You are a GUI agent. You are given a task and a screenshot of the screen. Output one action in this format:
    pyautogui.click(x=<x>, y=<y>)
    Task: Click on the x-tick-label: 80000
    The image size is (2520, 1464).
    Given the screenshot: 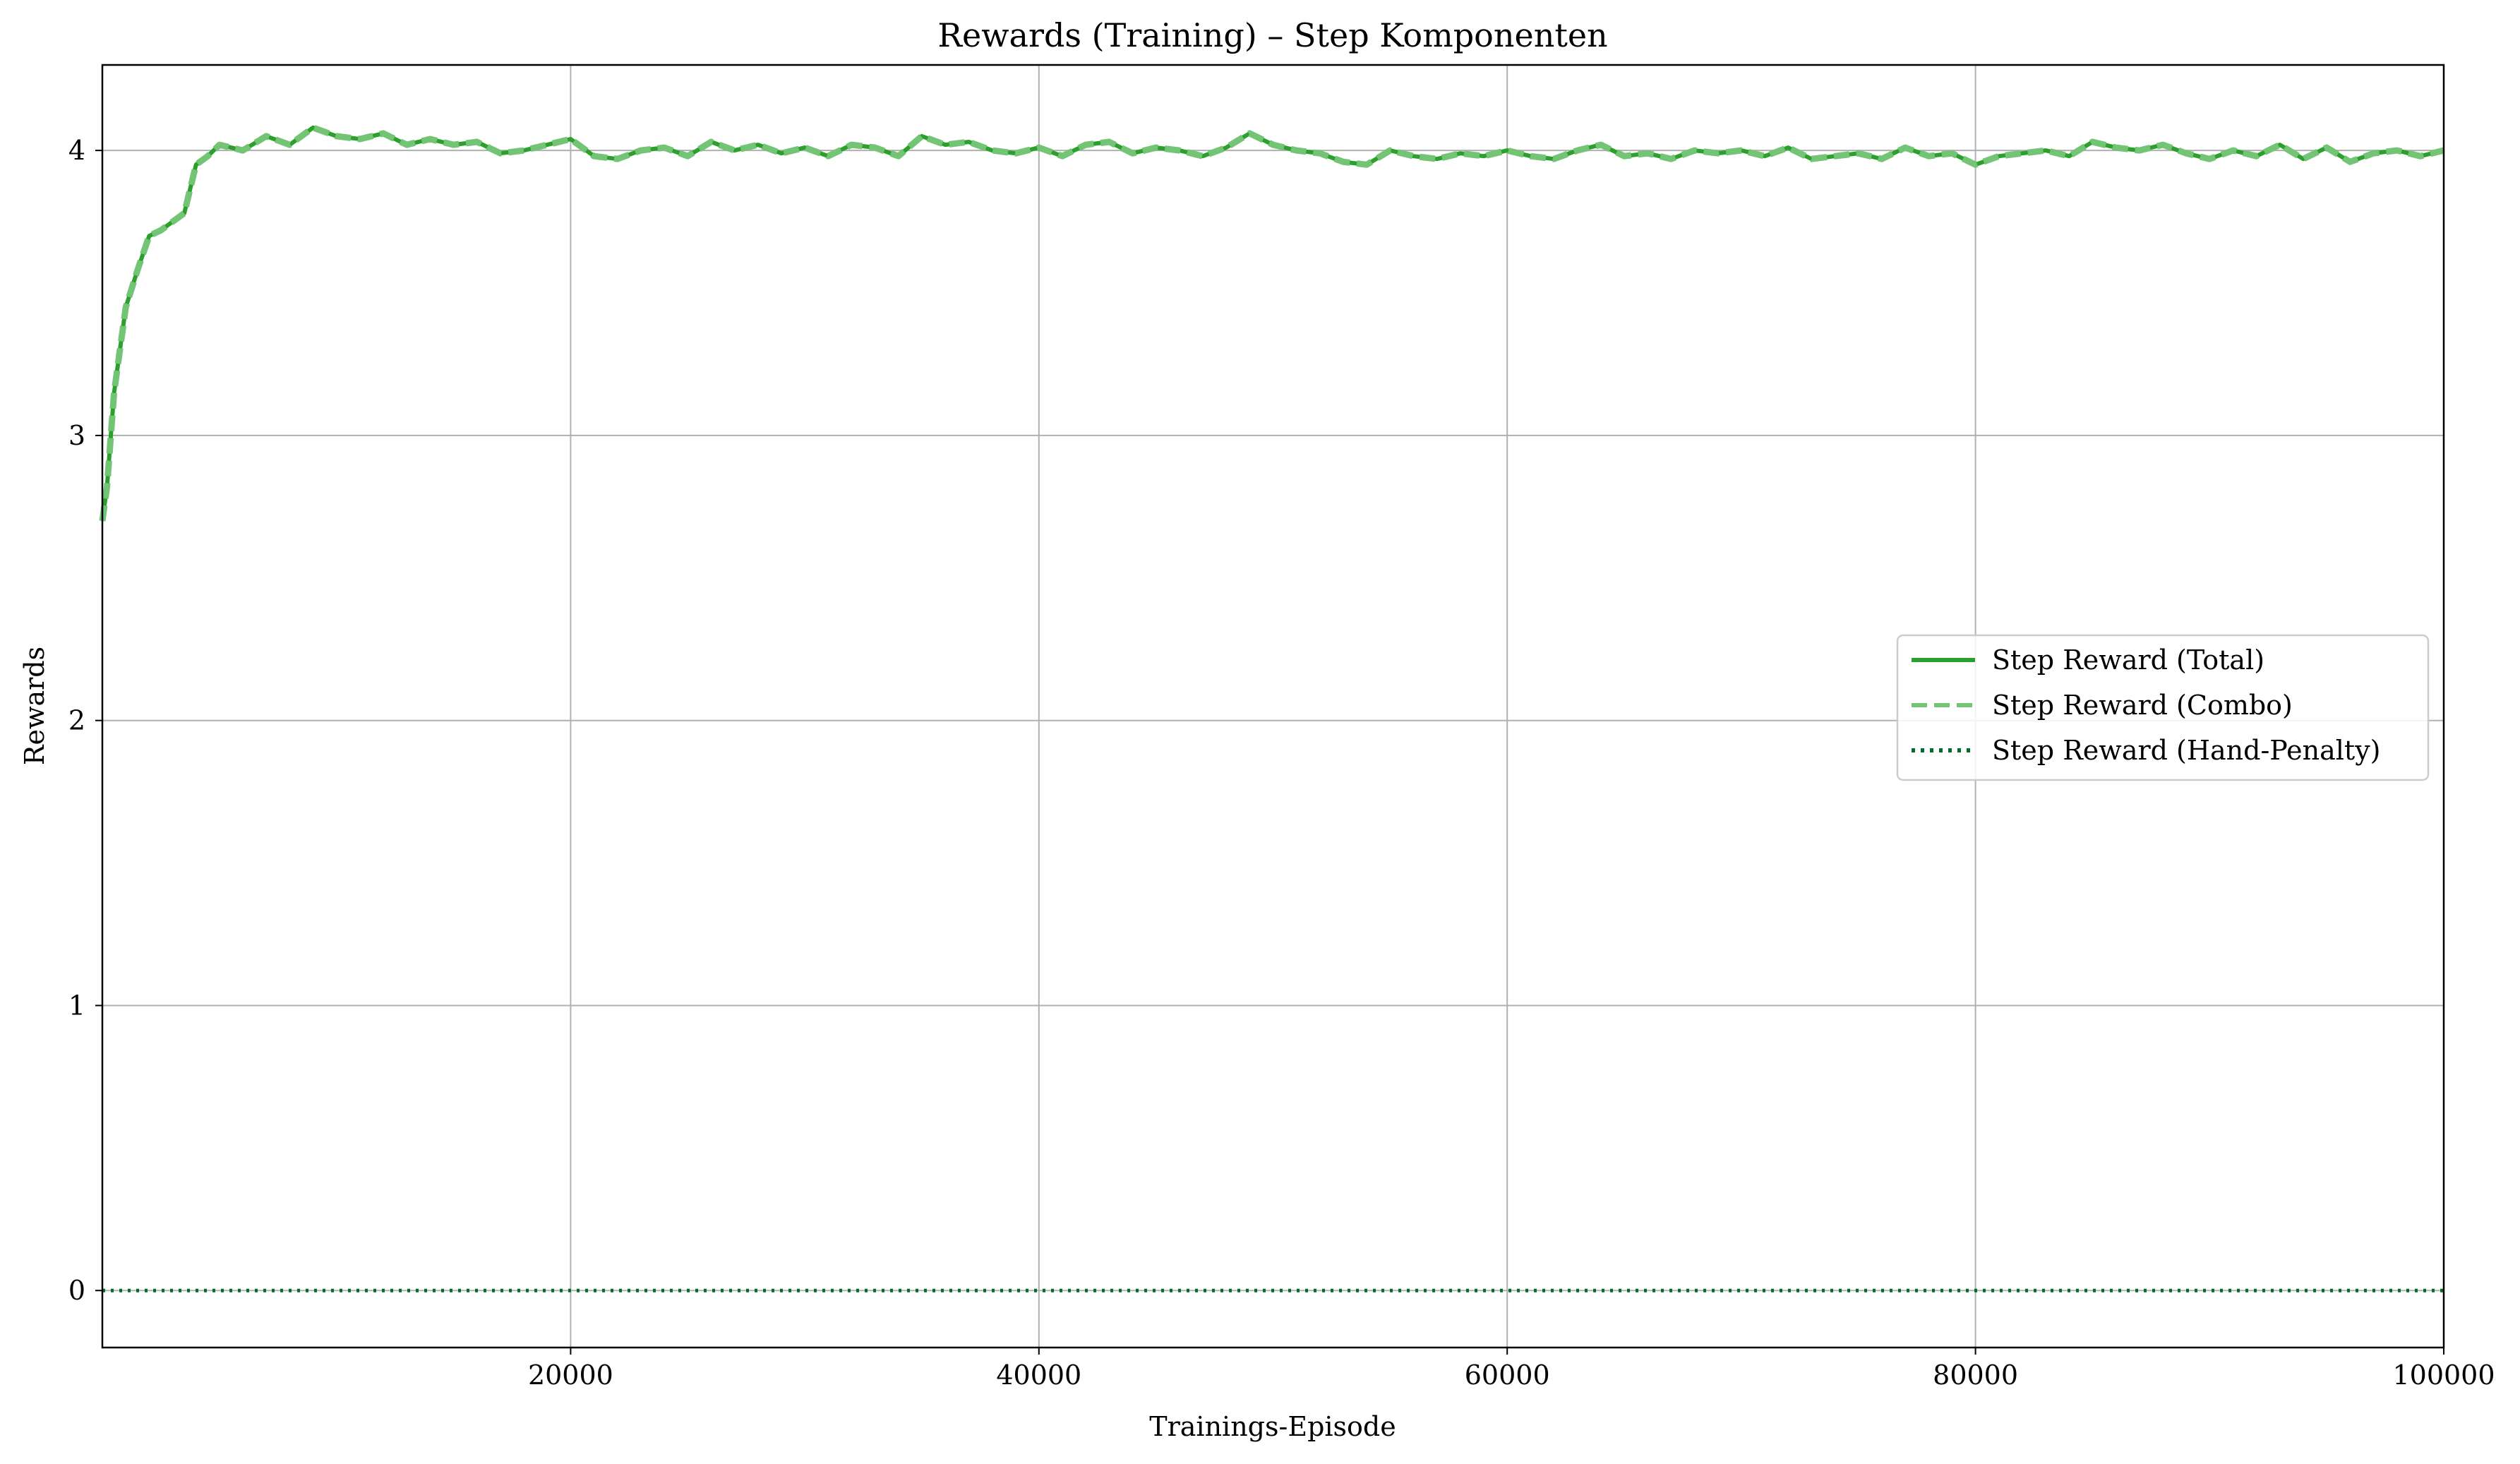 What is the action you would take?
    pyautogui.click(x=1976, y=1375)
    